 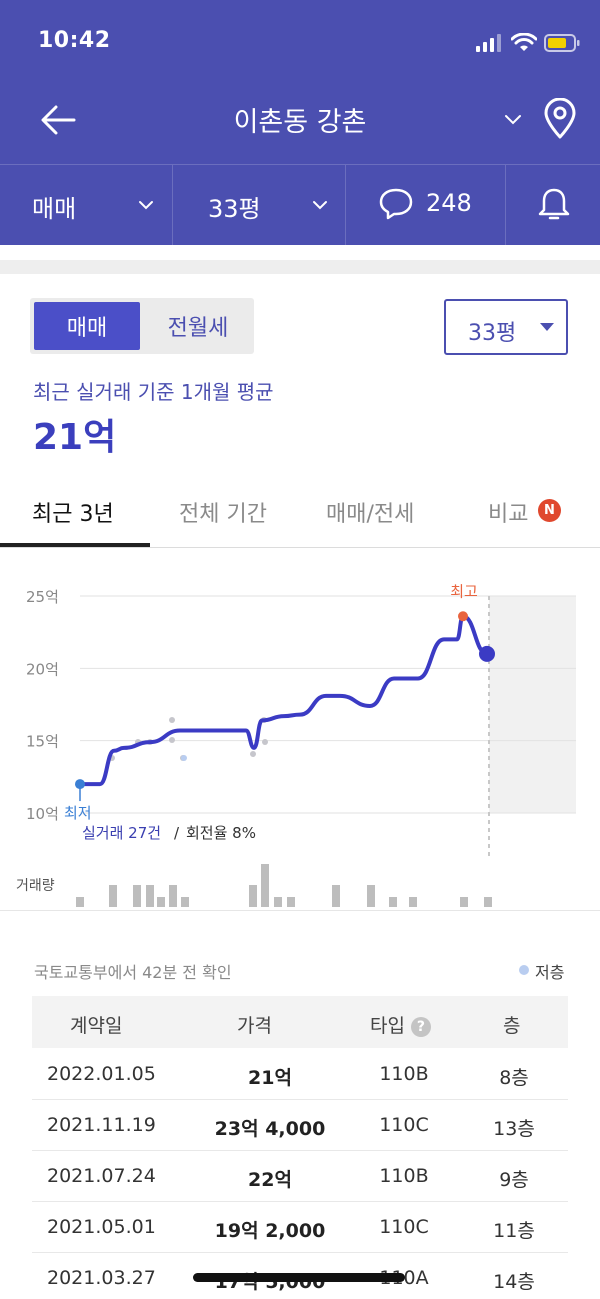 I want to click on status-bar: 10:42, so click(x=300, y=45).